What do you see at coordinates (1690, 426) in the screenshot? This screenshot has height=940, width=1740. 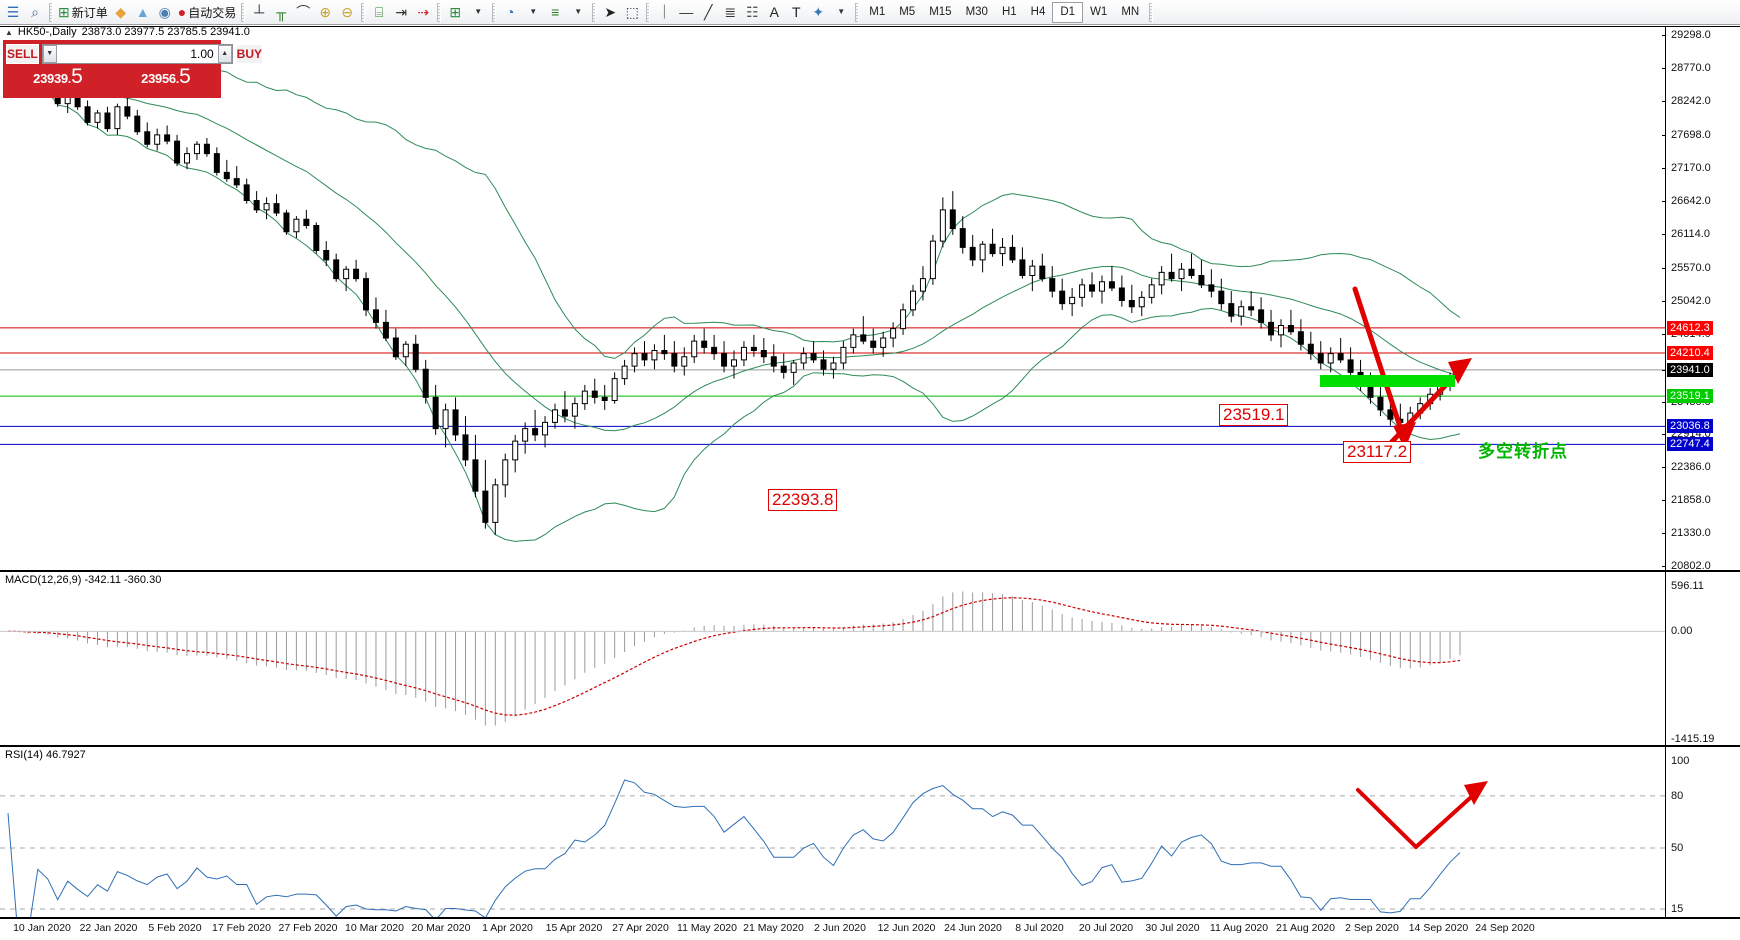 I see `price-level-chip: 23036.8` at bounding box center [1690, 426].